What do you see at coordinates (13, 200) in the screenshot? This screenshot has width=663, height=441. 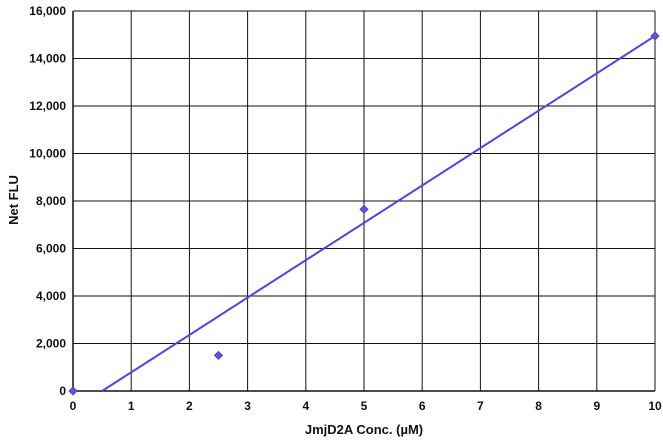 I see `y-axis-title: Net FLU` at bounding box center [13, 200].